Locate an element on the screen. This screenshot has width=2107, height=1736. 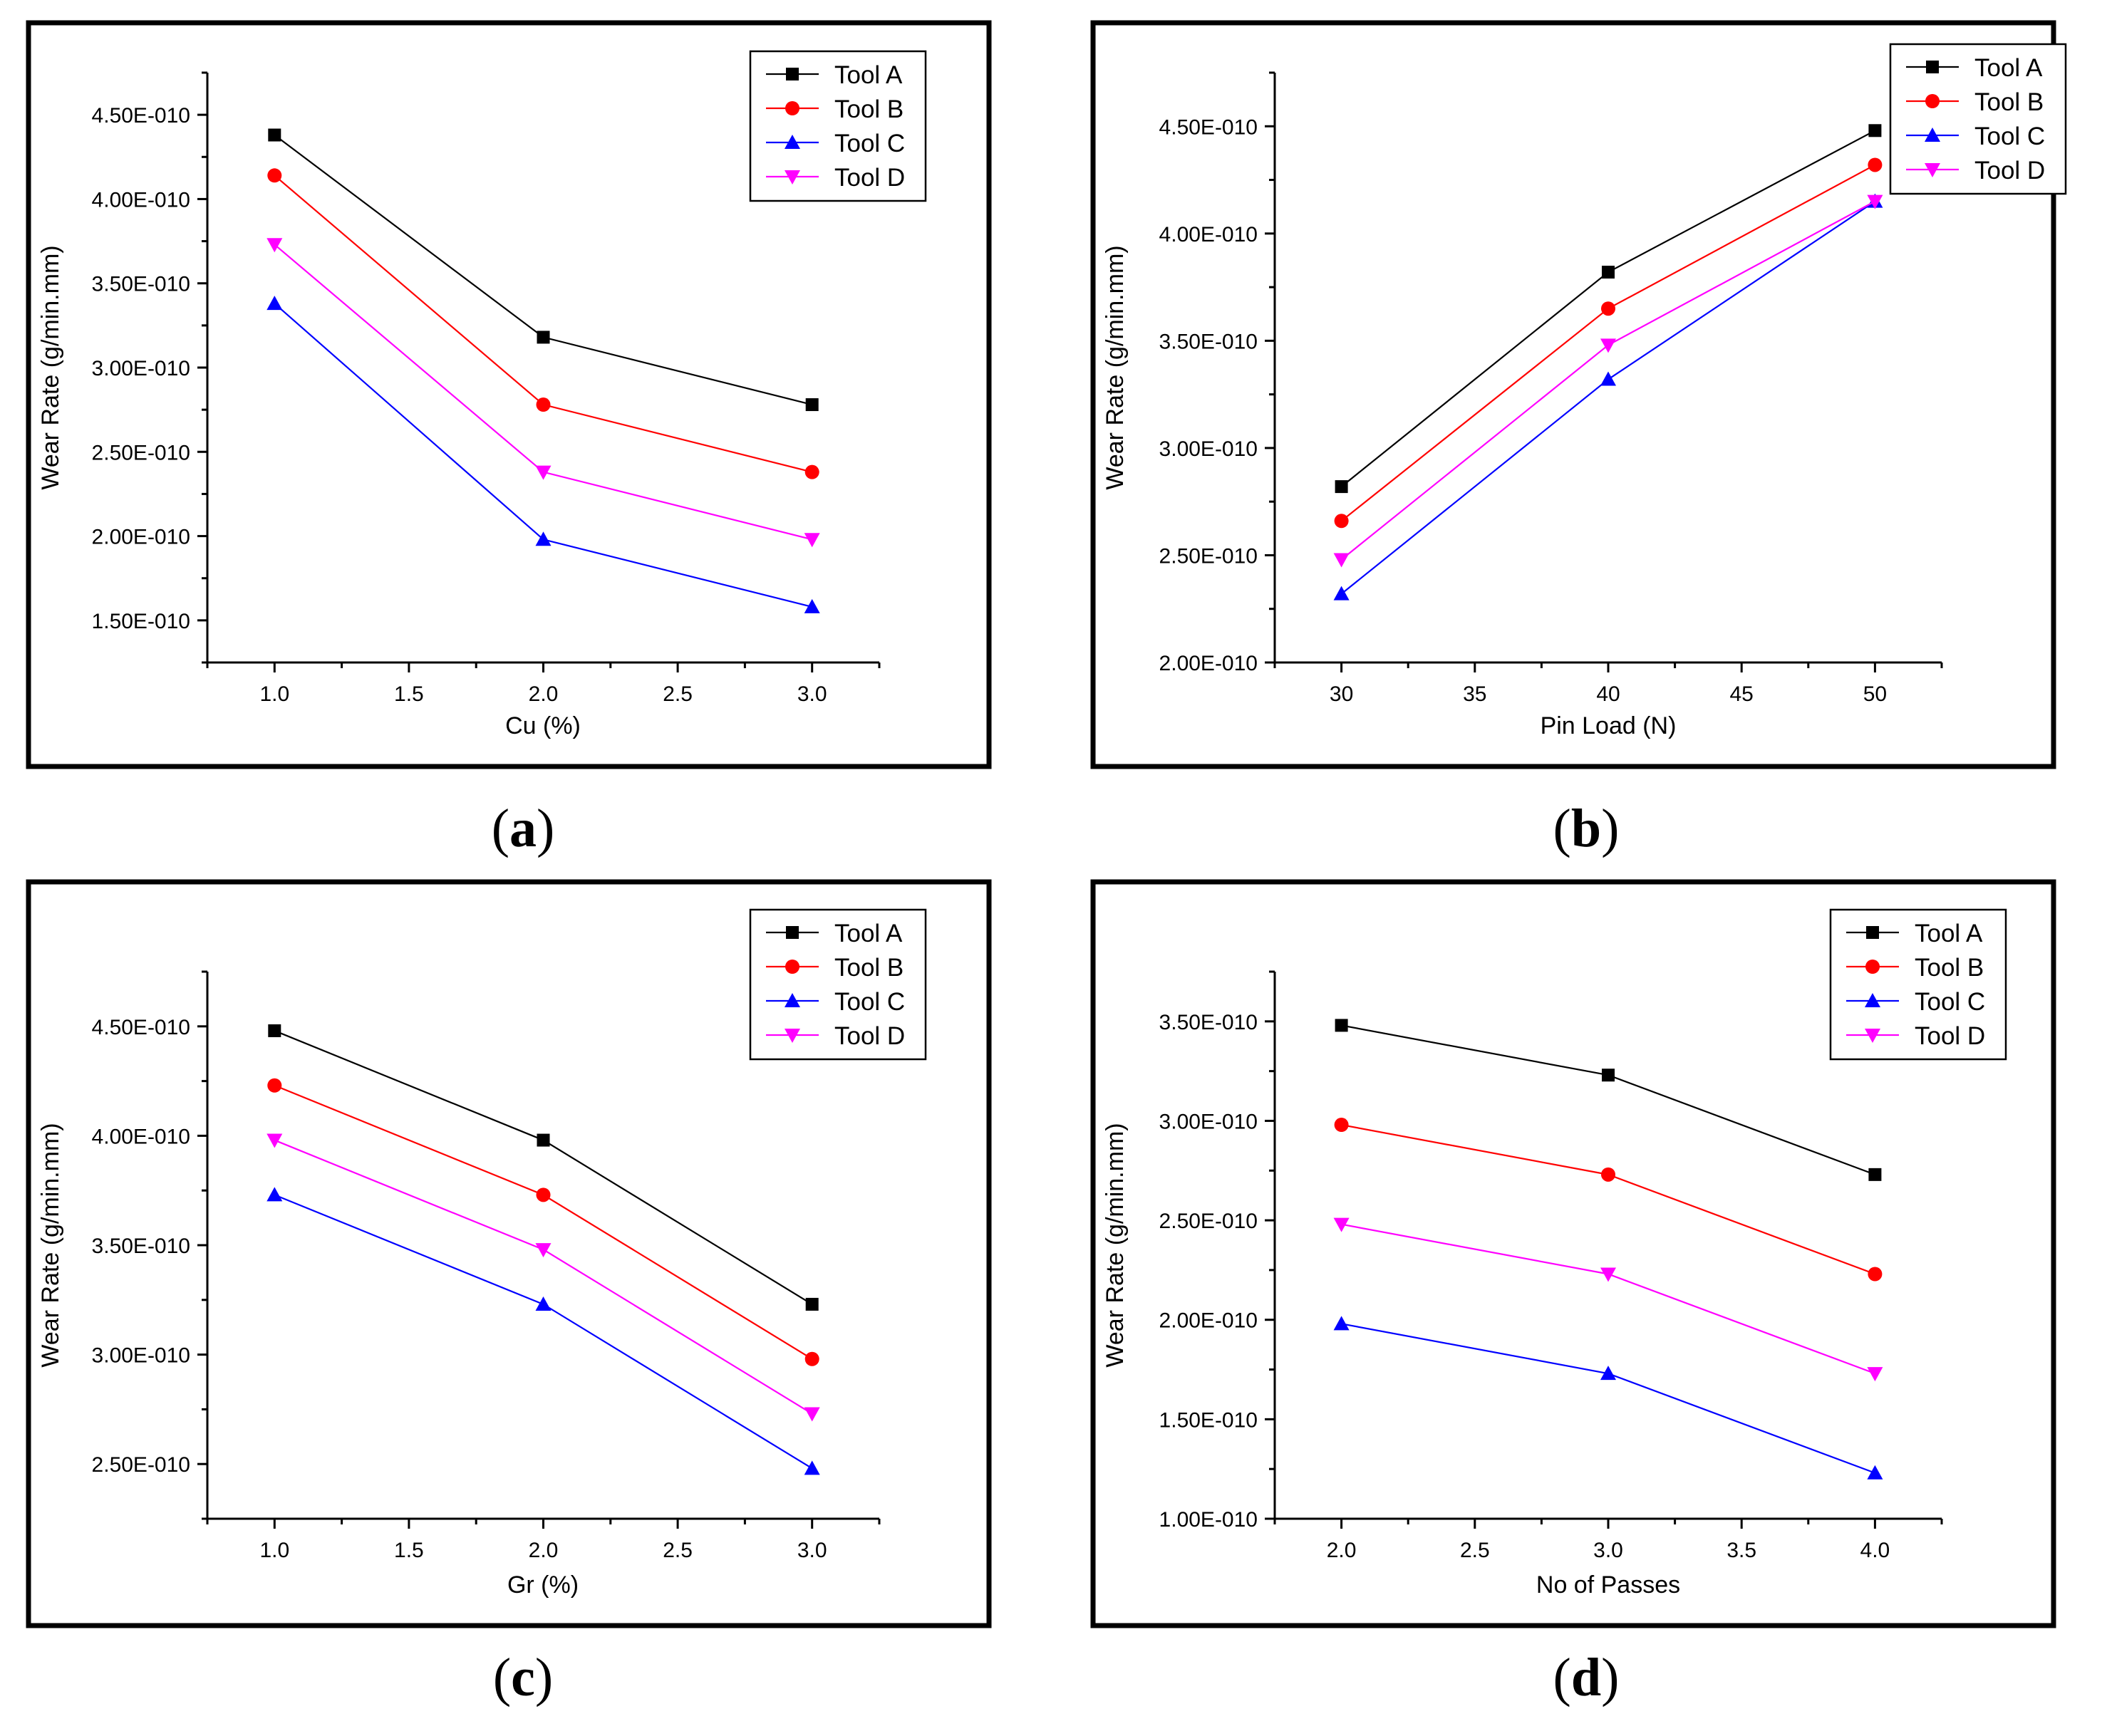
series-line-tool-c is located at coordinates (543, 456).